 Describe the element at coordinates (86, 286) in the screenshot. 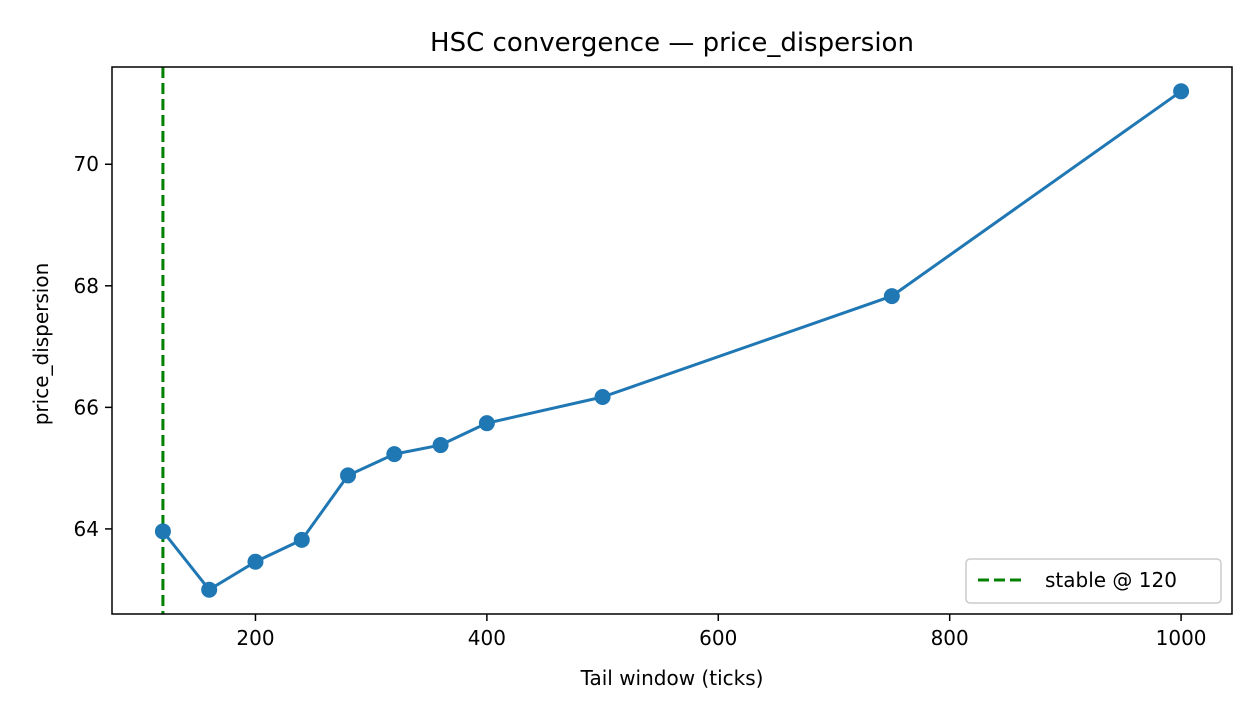

I see `y-tick-label: 68` at that location.